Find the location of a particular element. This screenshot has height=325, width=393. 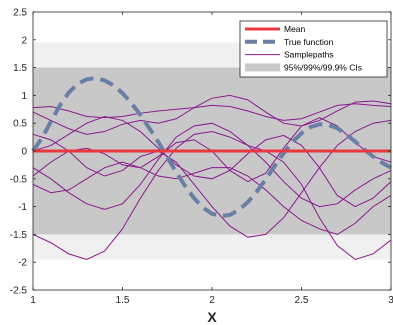

y-tick-label: -0.5 is located at coordinates (19, 179).